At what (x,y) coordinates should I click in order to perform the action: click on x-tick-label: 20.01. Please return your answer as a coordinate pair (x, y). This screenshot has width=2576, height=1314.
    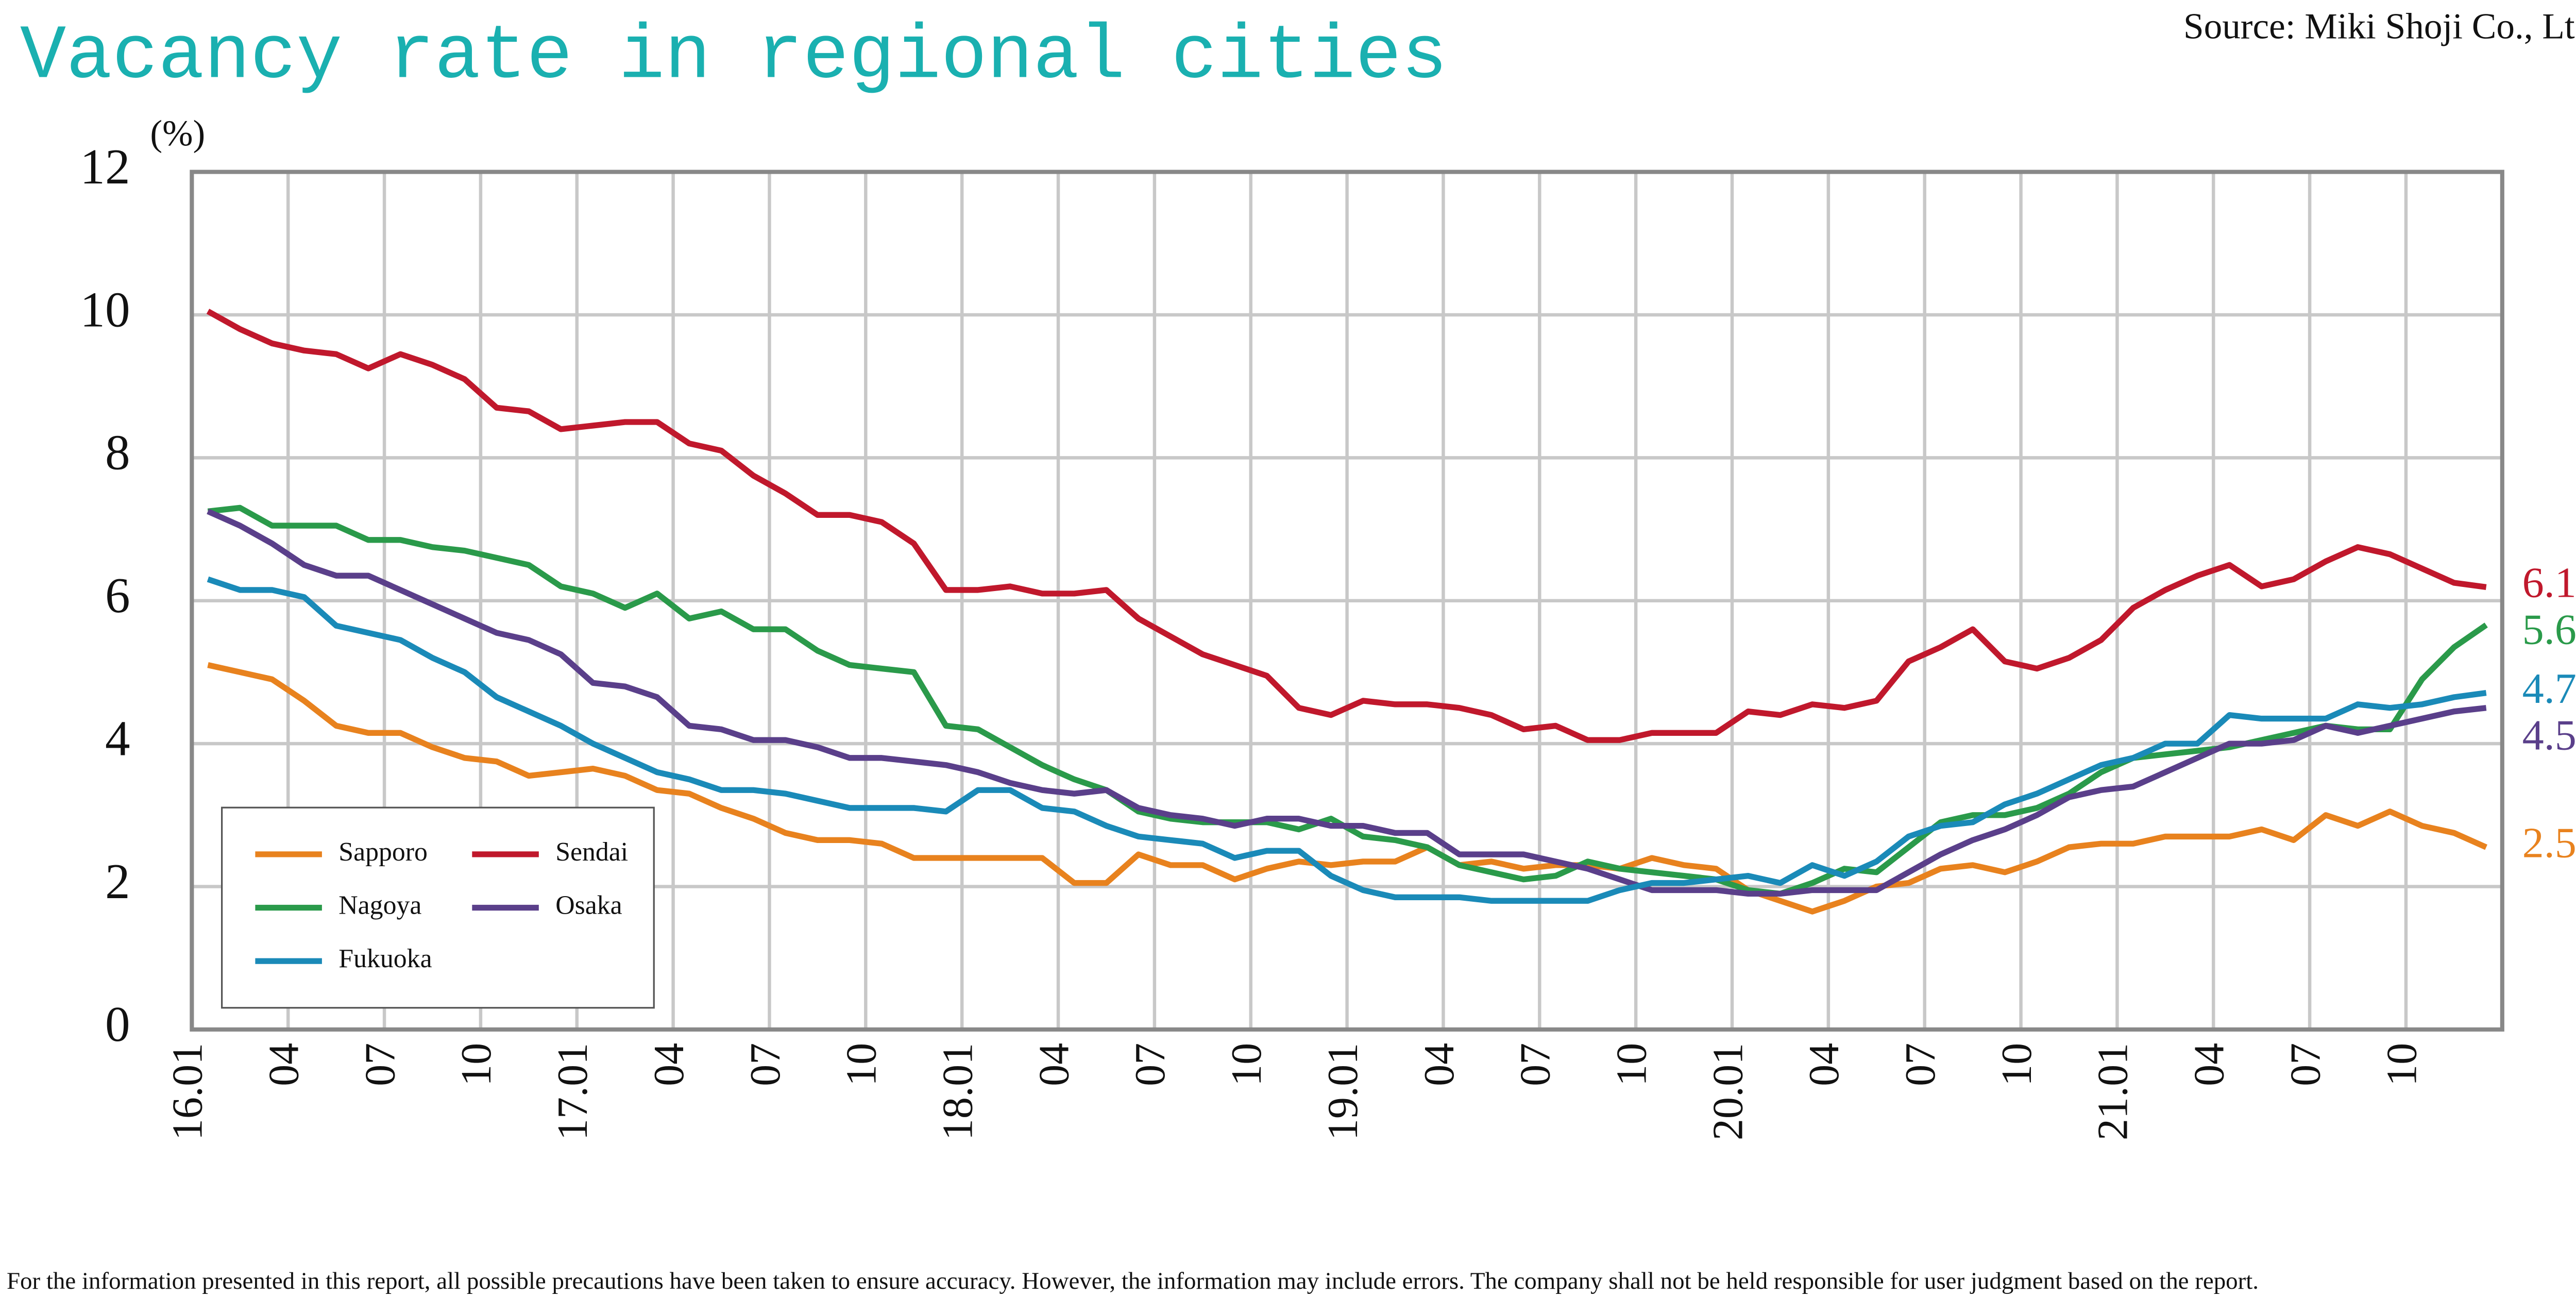
    Looking at the image, I should click on (1728, 1091).